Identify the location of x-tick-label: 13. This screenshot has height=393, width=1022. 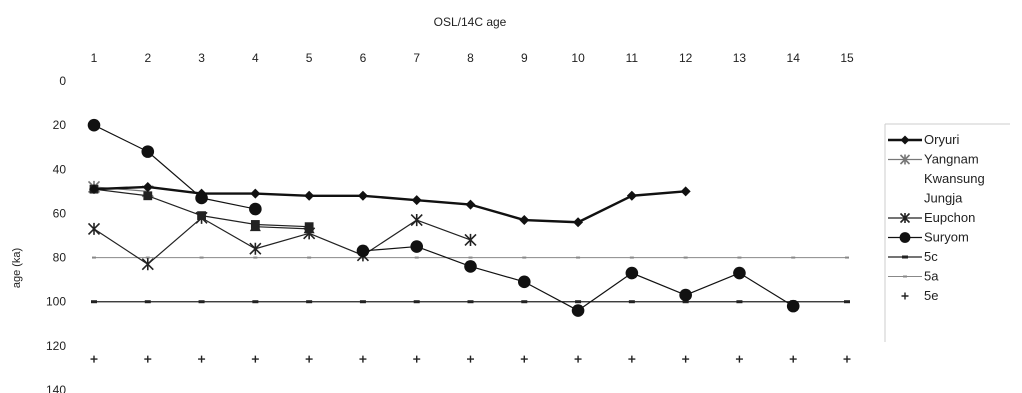
(740, 58).